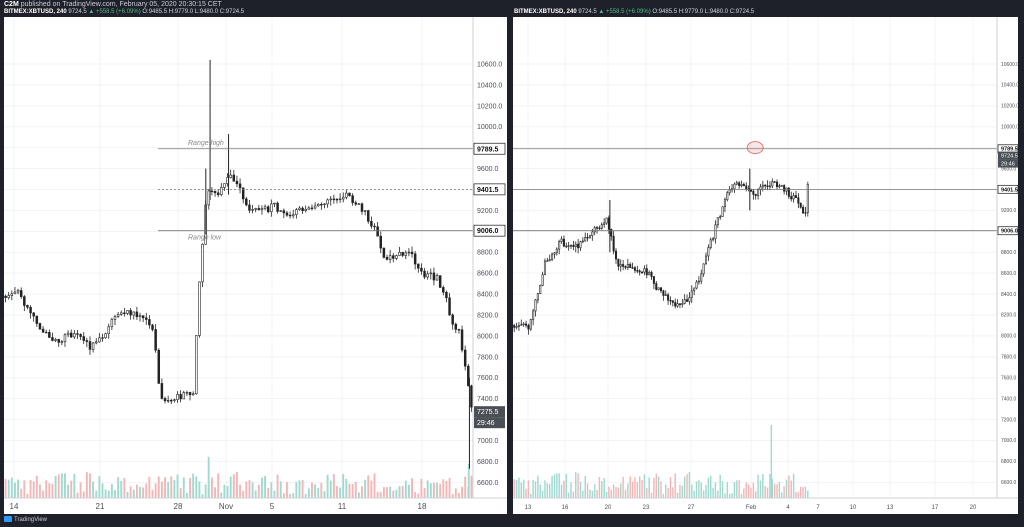 The image size is (1024, 527). What do you see at coordinates (545, 12) in the screenshot?
I see `right-symbol: BITMEX:XBTUSD, 240` at bounding box center [545, 12].